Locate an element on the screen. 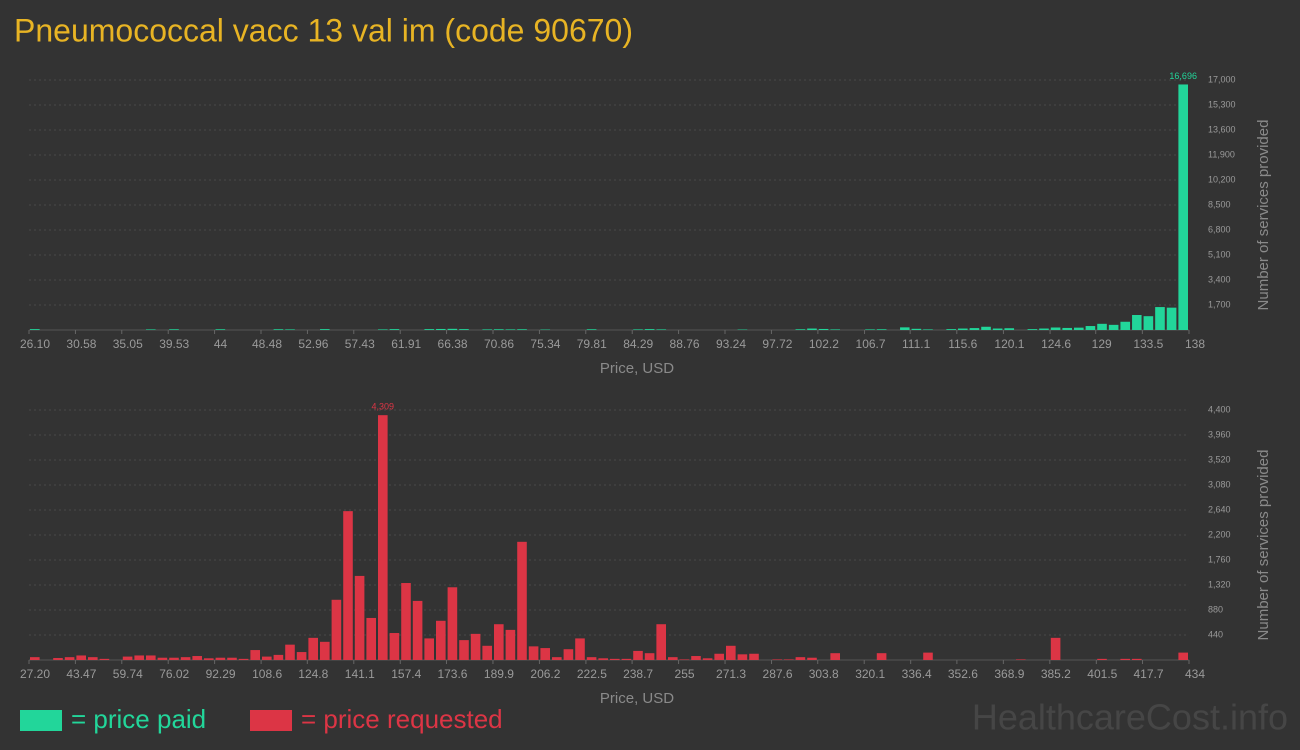  page-title: Pneumococcal vacc 13 val im (code 90670) is located at coordinates (323, 30).